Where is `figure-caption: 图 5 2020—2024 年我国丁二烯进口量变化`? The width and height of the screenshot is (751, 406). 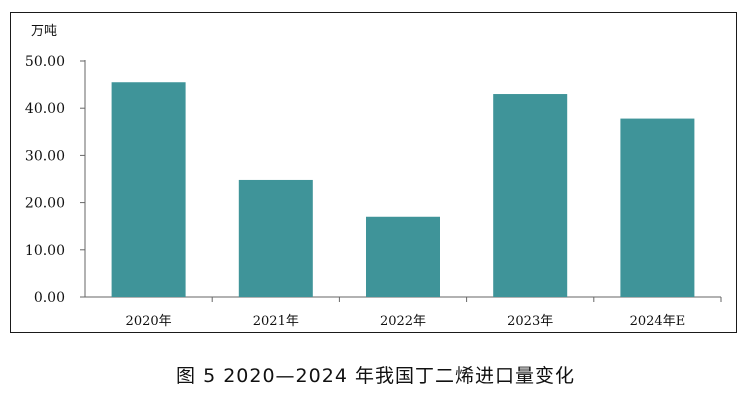
figure-caption: 图 5 2020—2024 年我国丁二烯进口量变化 is located at coordinates (375, 376).